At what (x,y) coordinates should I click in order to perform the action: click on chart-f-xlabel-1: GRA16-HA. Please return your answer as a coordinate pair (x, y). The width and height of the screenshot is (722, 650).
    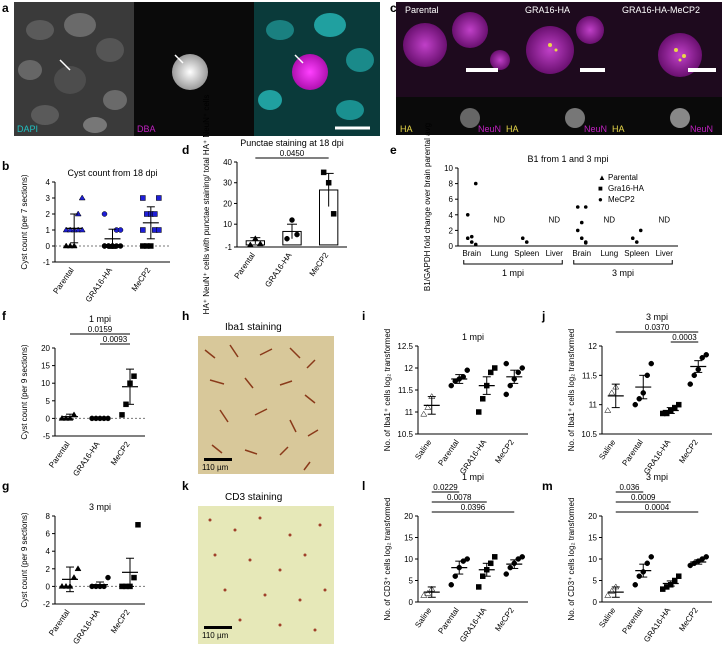
    Looking at the image, I should click on (86, 458).